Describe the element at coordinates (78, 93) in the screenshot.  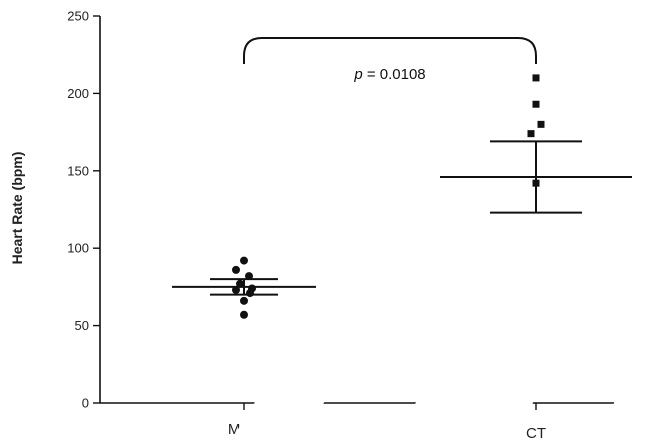
I see `y-tick-label: 200` at that location.